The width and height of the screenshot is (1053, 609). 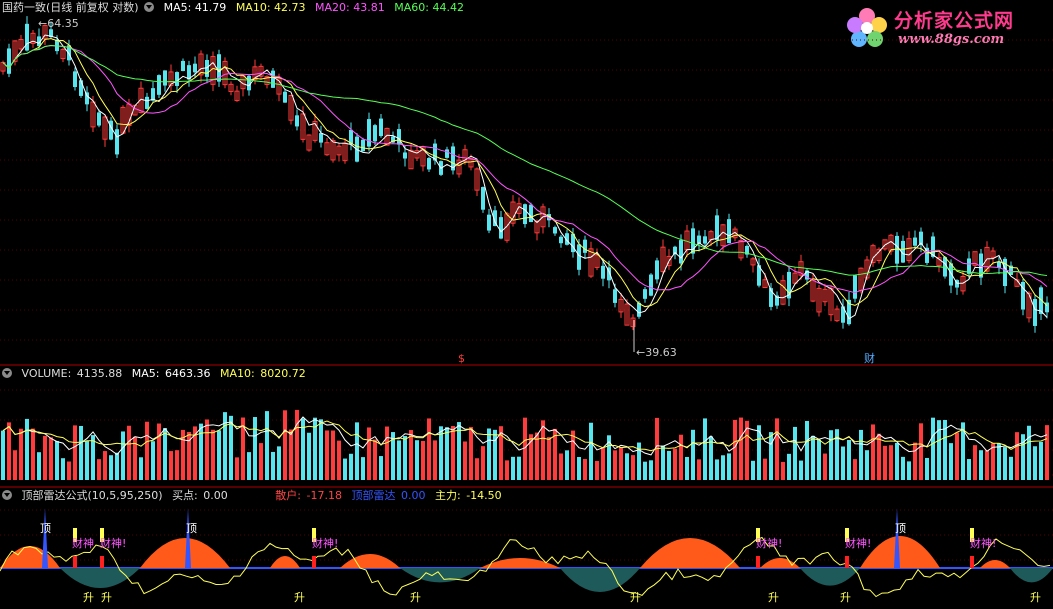 I want to click on ma60-value: 44.42, so click(x=448, y=7).